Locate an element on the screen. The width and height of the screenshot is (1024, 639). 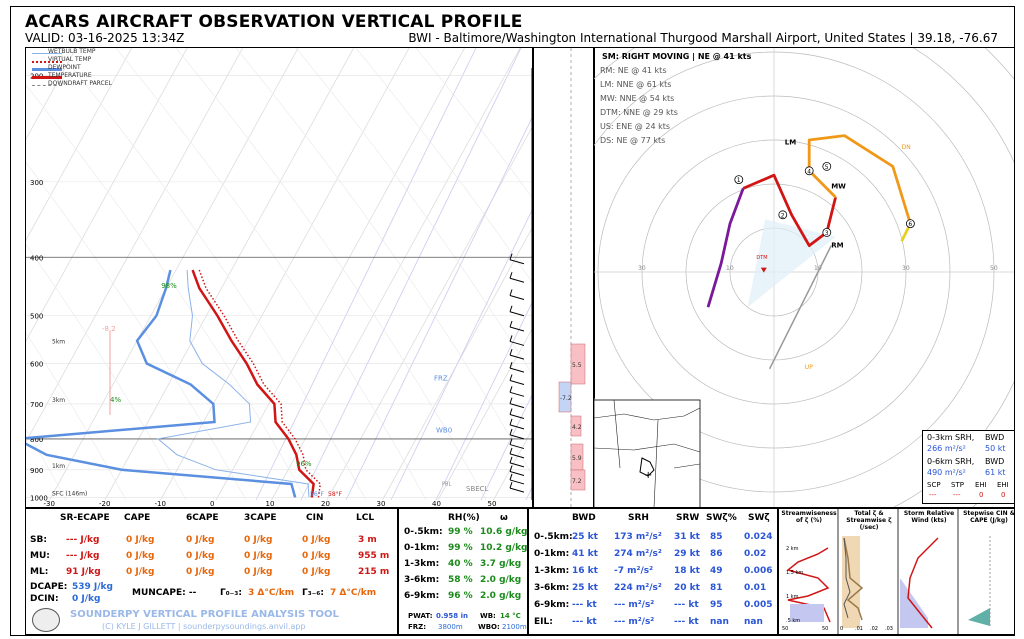
mini-height-label: 2 km is located at coordinates (792, 549).